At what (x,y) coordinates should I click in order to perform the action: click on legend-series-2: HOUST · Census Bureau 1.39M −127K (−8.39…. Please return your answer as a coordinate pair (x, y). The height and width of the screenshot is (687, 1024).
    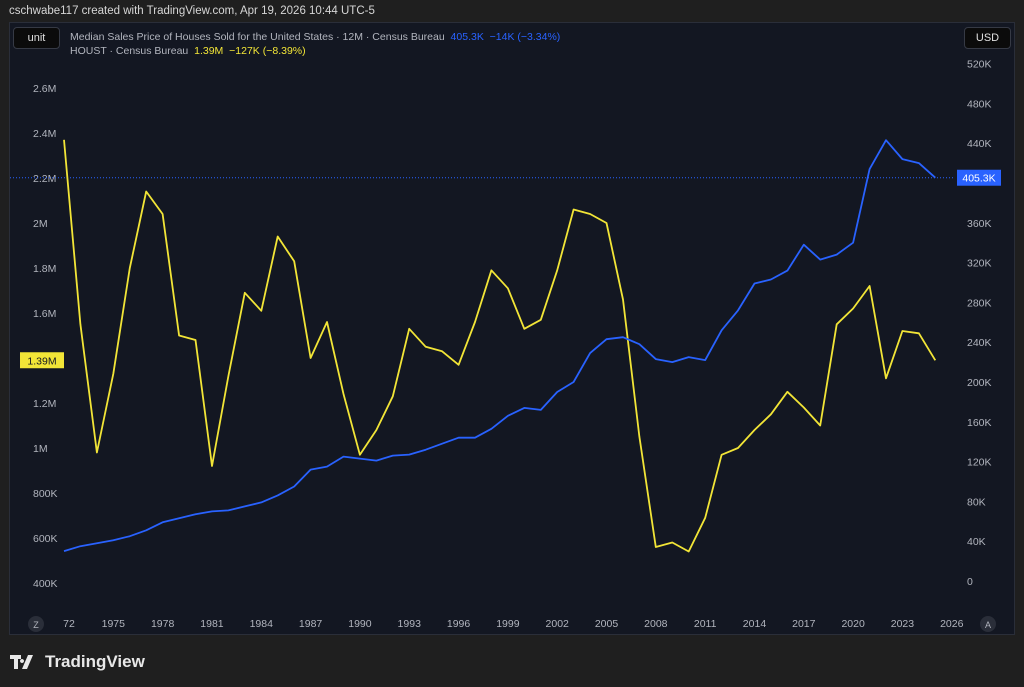
    Looking at the image, I should click on (315, 51).